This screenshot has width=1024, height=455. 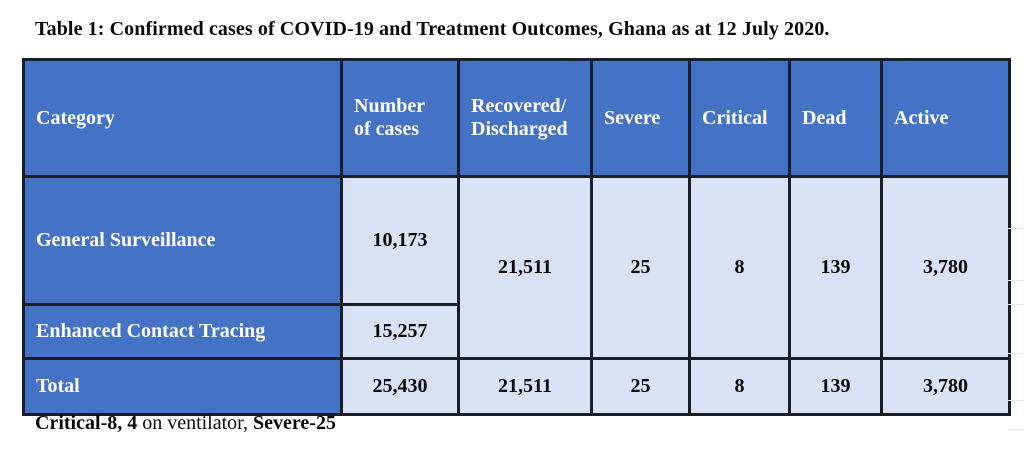 I want to click on column-header-critical: Critical, so click(x=739, y=118).